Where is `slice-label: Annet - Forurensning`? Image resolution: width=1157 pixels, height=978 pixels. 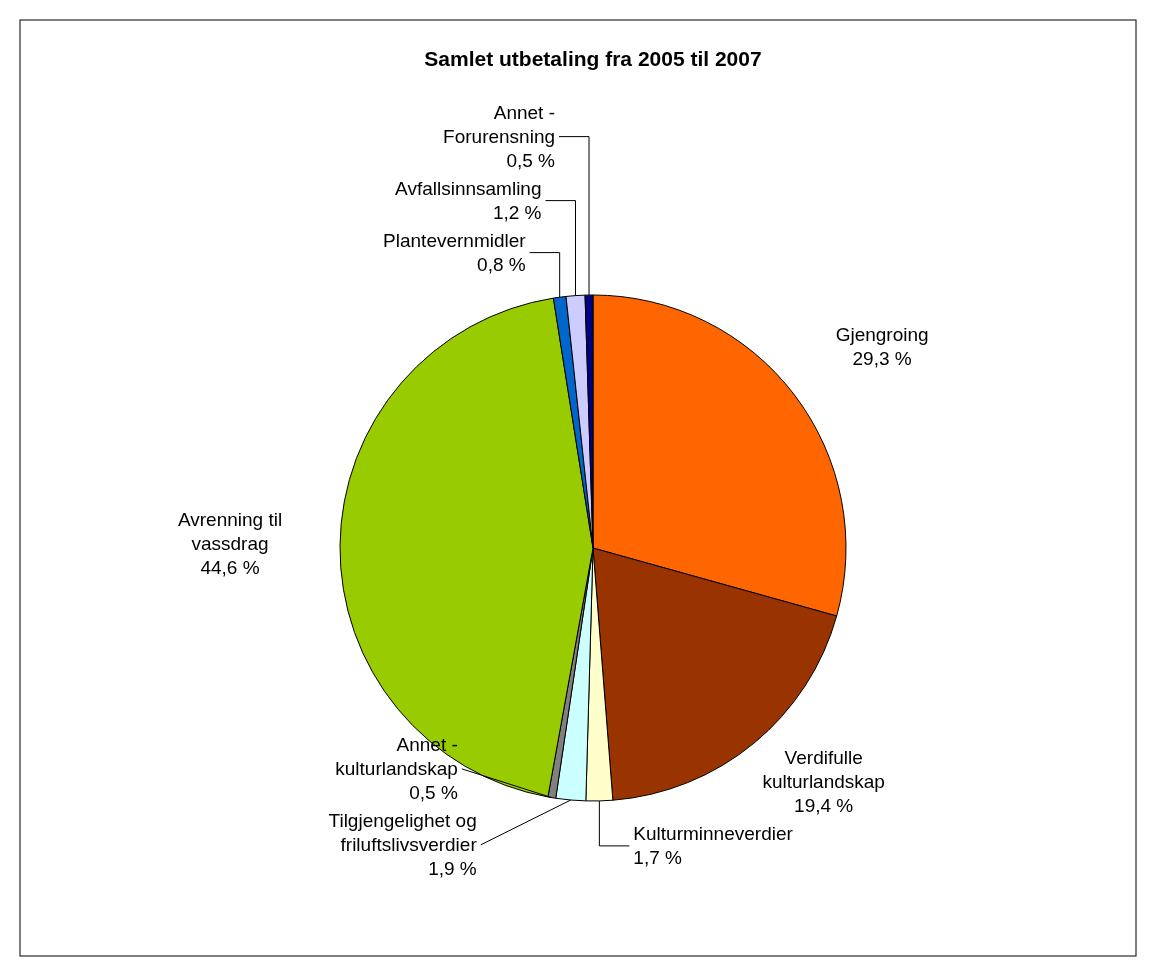 slice-label: Annet - Forurensning is located at coordinates (499, 124).